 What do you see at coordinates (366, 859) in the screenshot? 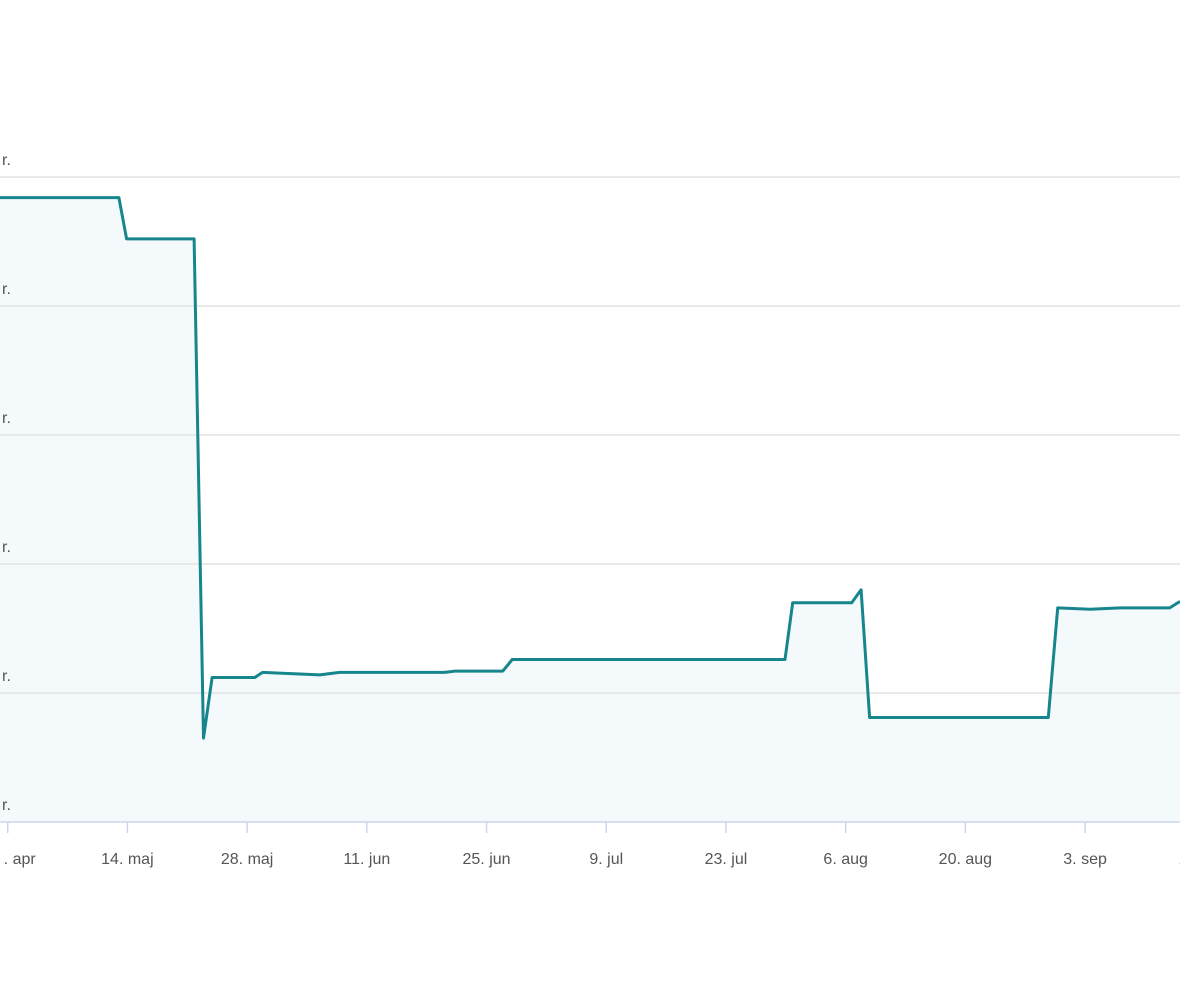
I see `x-tick-label: 11. jun` at bounding box center [366, 859].